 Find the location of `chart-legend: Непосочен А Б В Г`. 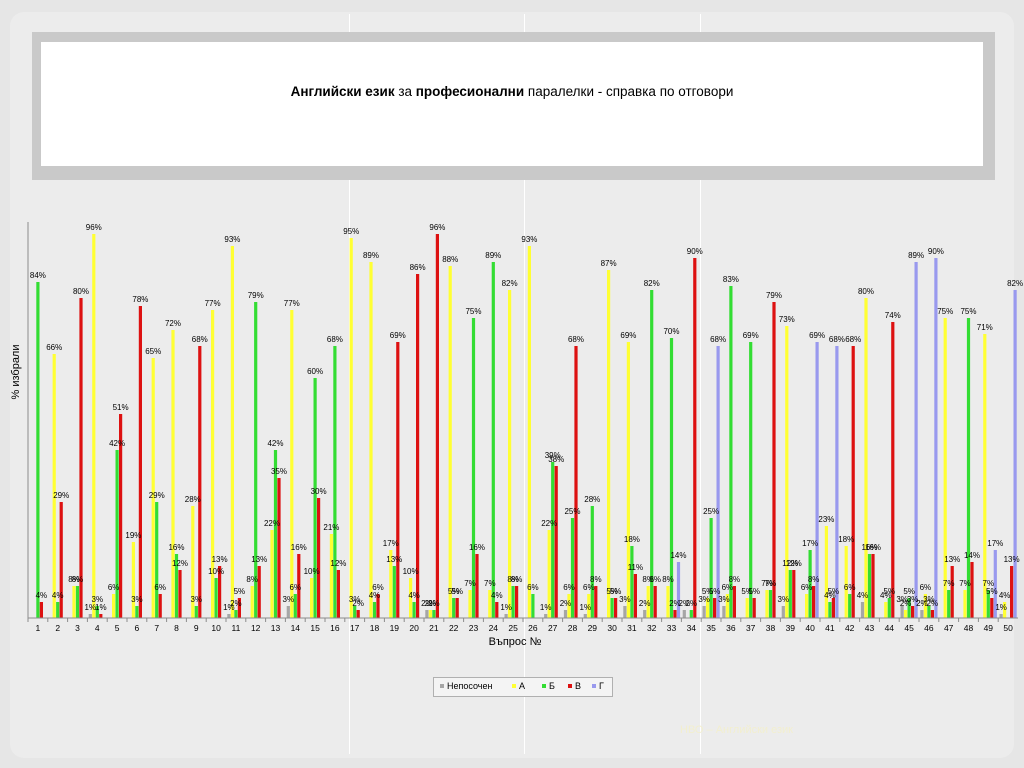

chart-legend: Непосочен А Б В Г is located at coordinates (523, 687).